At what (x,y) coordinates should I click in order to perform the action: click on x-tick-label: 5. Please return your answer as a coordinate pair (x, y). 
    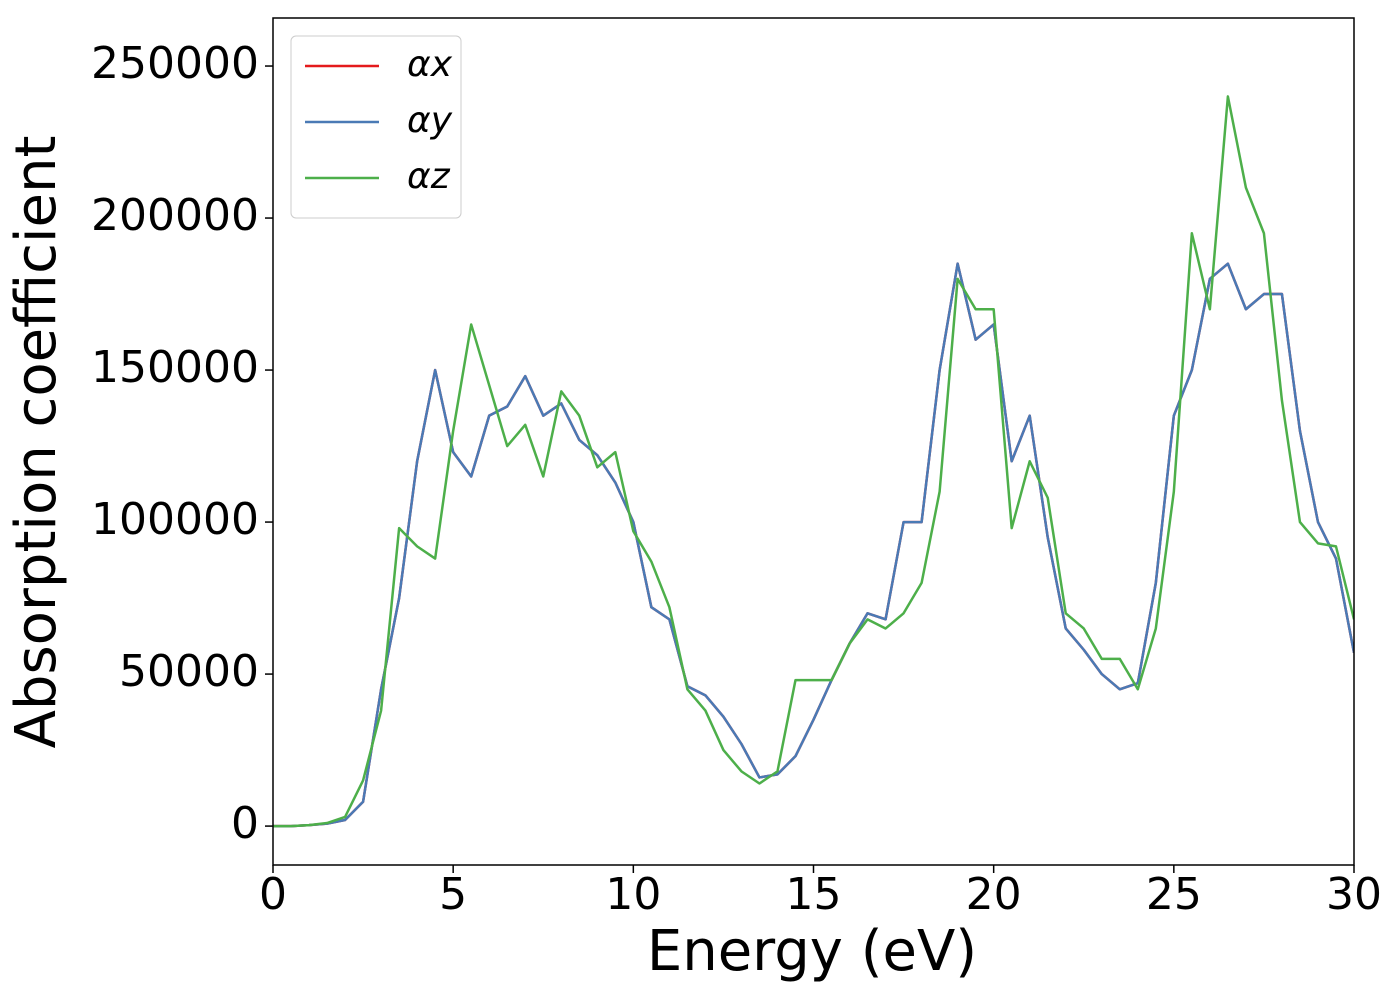
    Looking at the image, I should click on (453, 894).